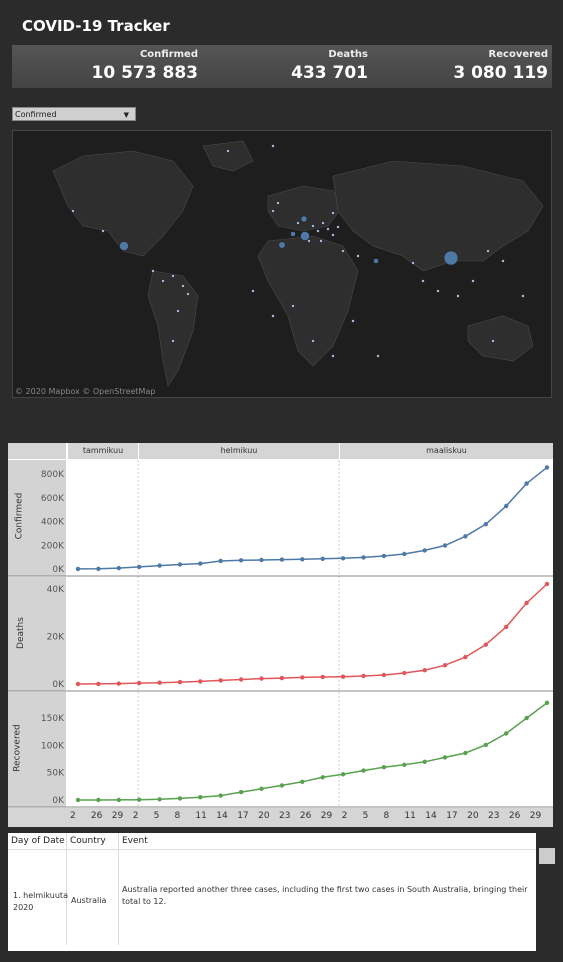  Describe the element at coordinates (37, 841) in the screenshot. I see `col-header-date: Day of Date` at that location.